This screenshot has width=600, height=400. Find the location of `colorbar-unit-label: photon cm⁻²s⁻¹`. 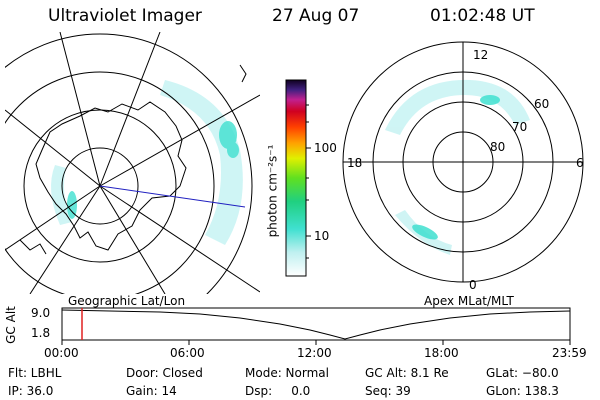

colorbar-unit-label: photon cm⁻²s⁻¹ is located at coordinates (272, 191).